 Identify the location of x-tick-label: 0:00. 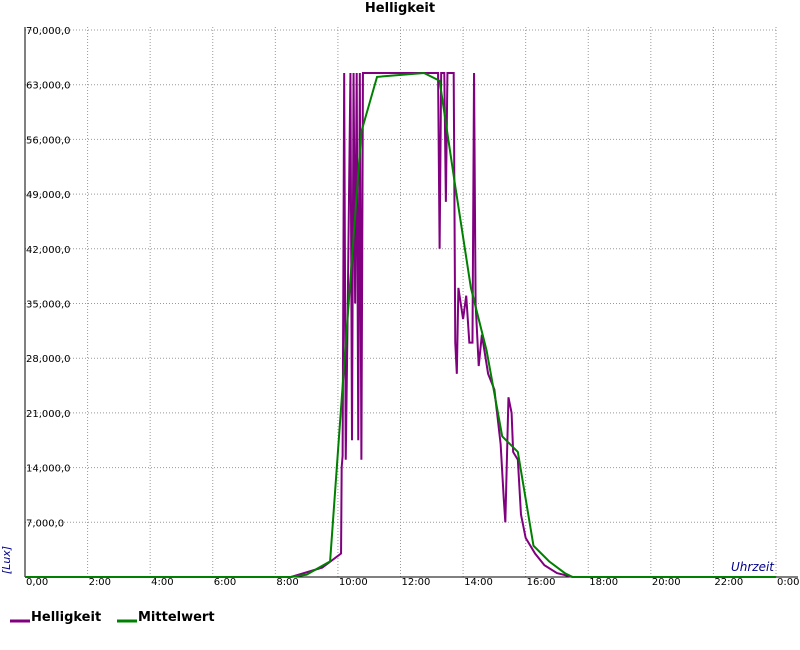
(788, 582).